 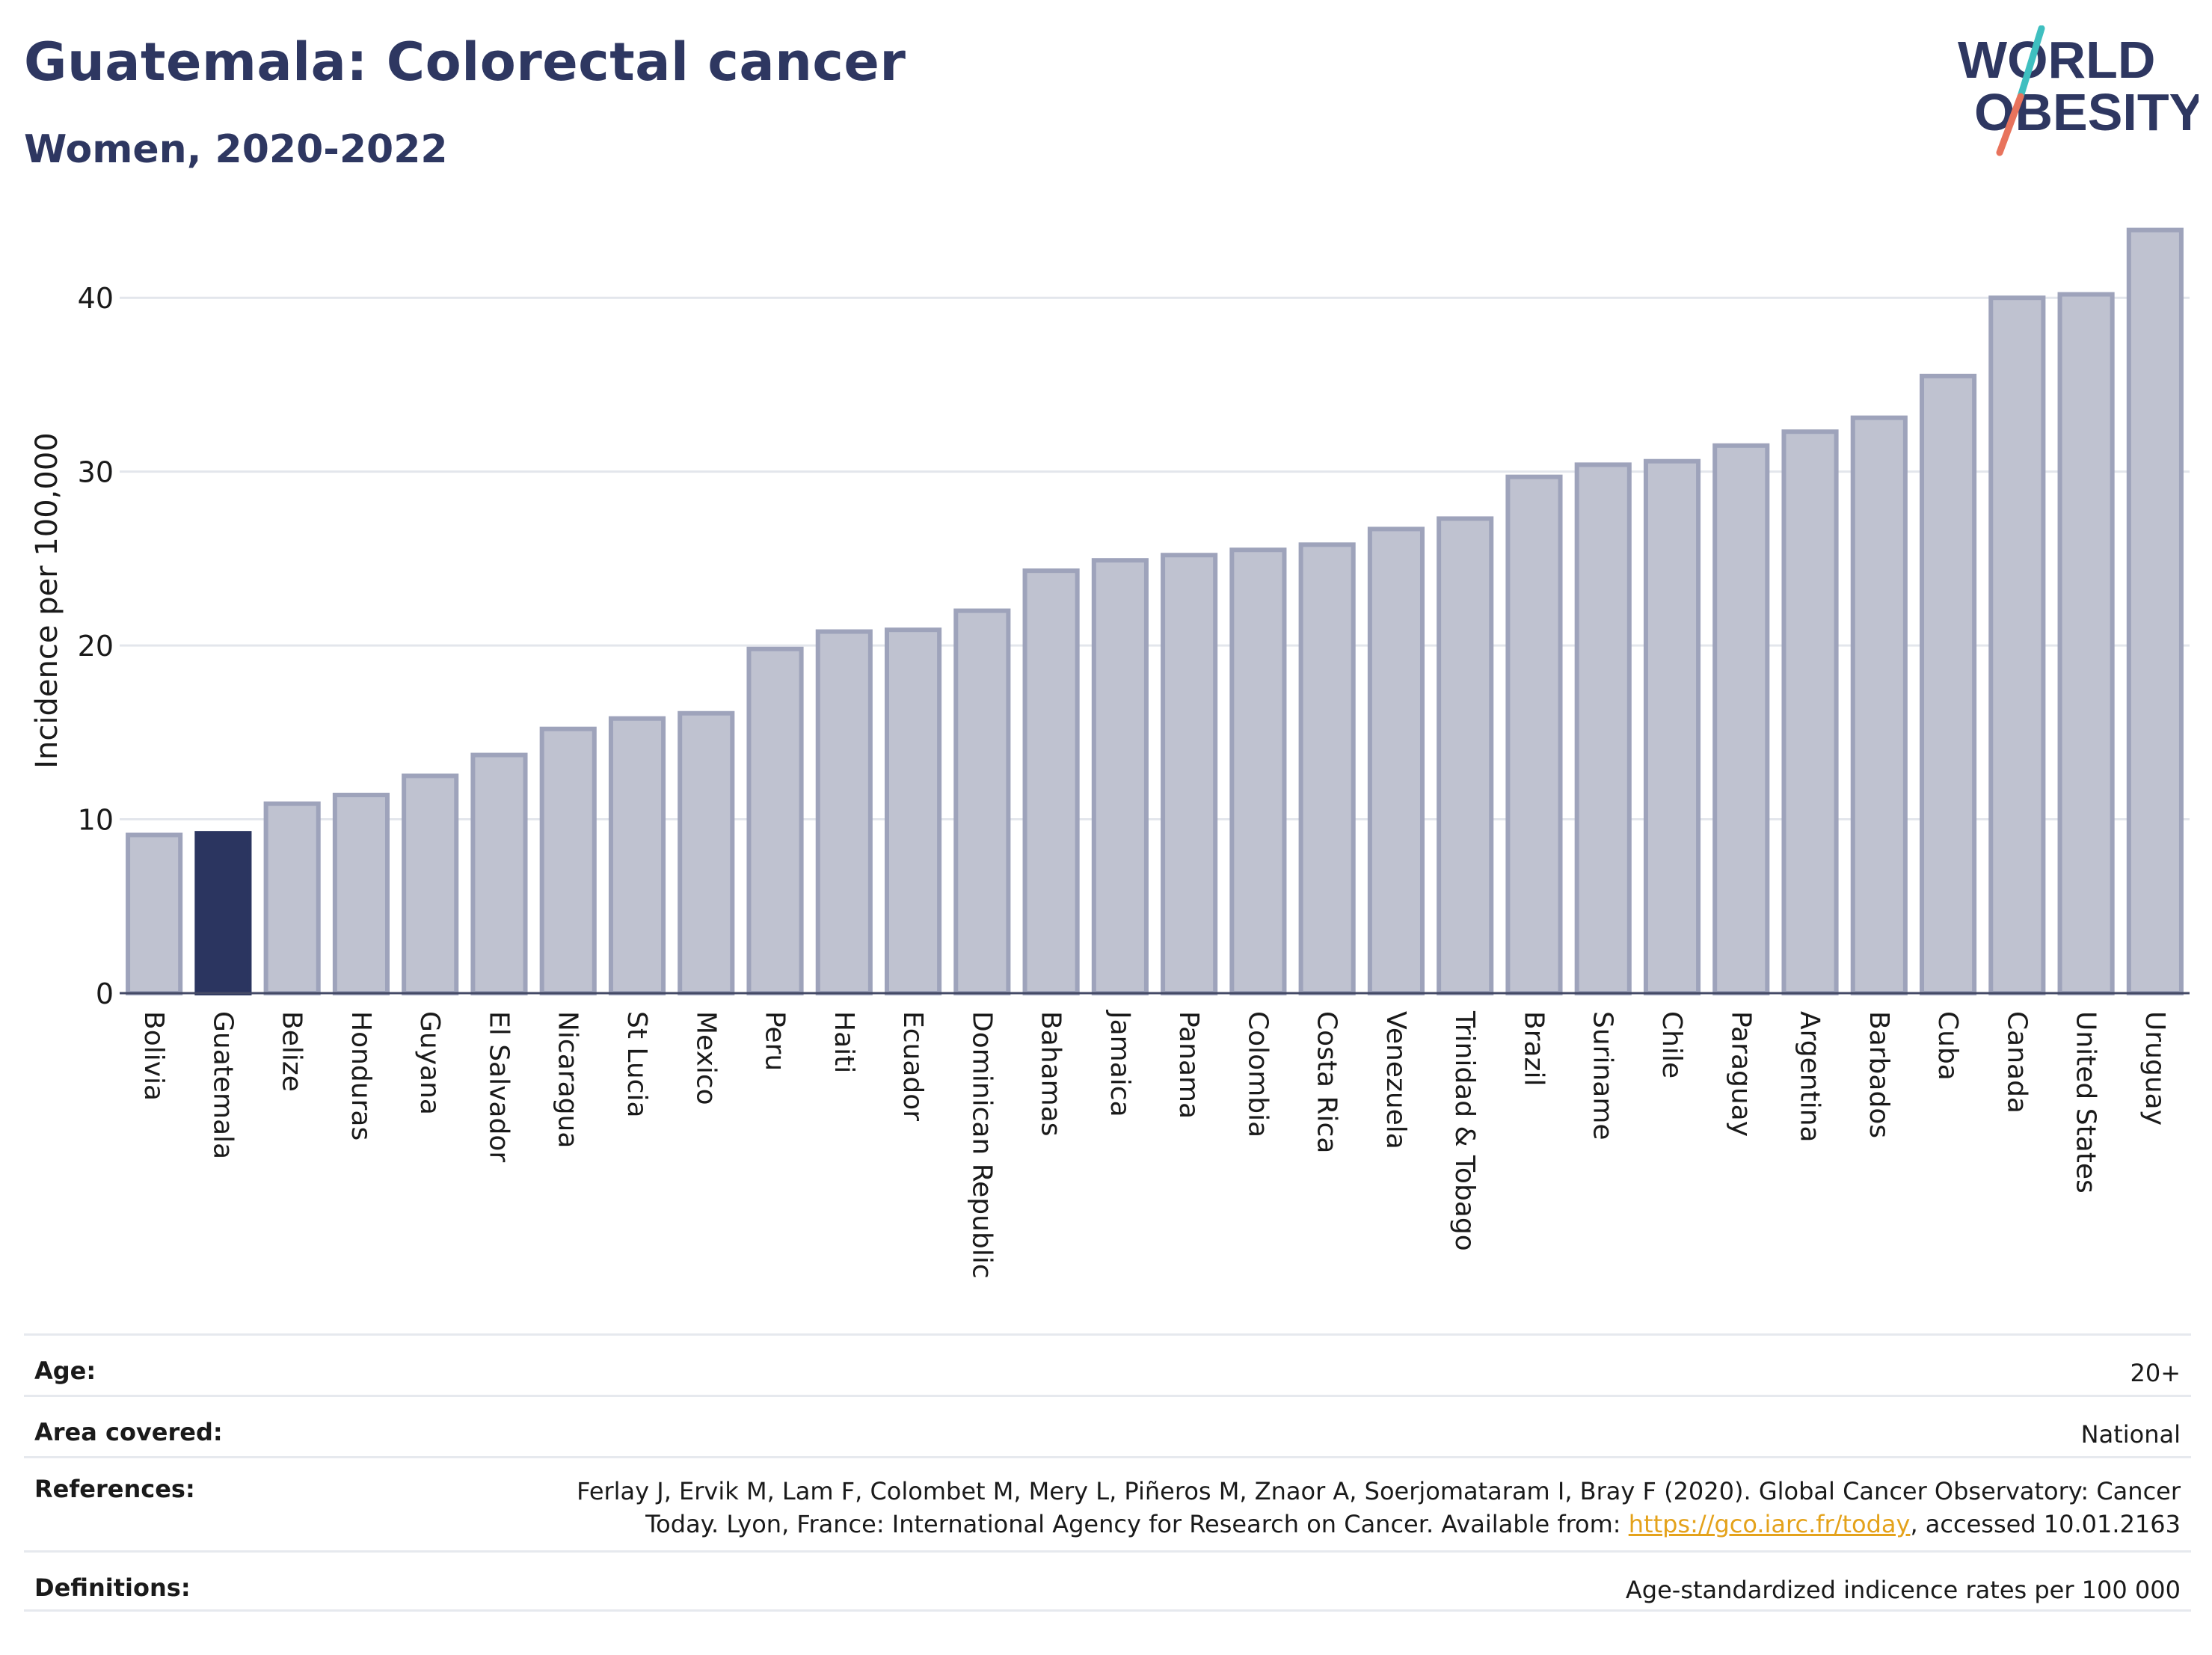 I want to click on age-label: Age:, so click(x=65, y=1371).